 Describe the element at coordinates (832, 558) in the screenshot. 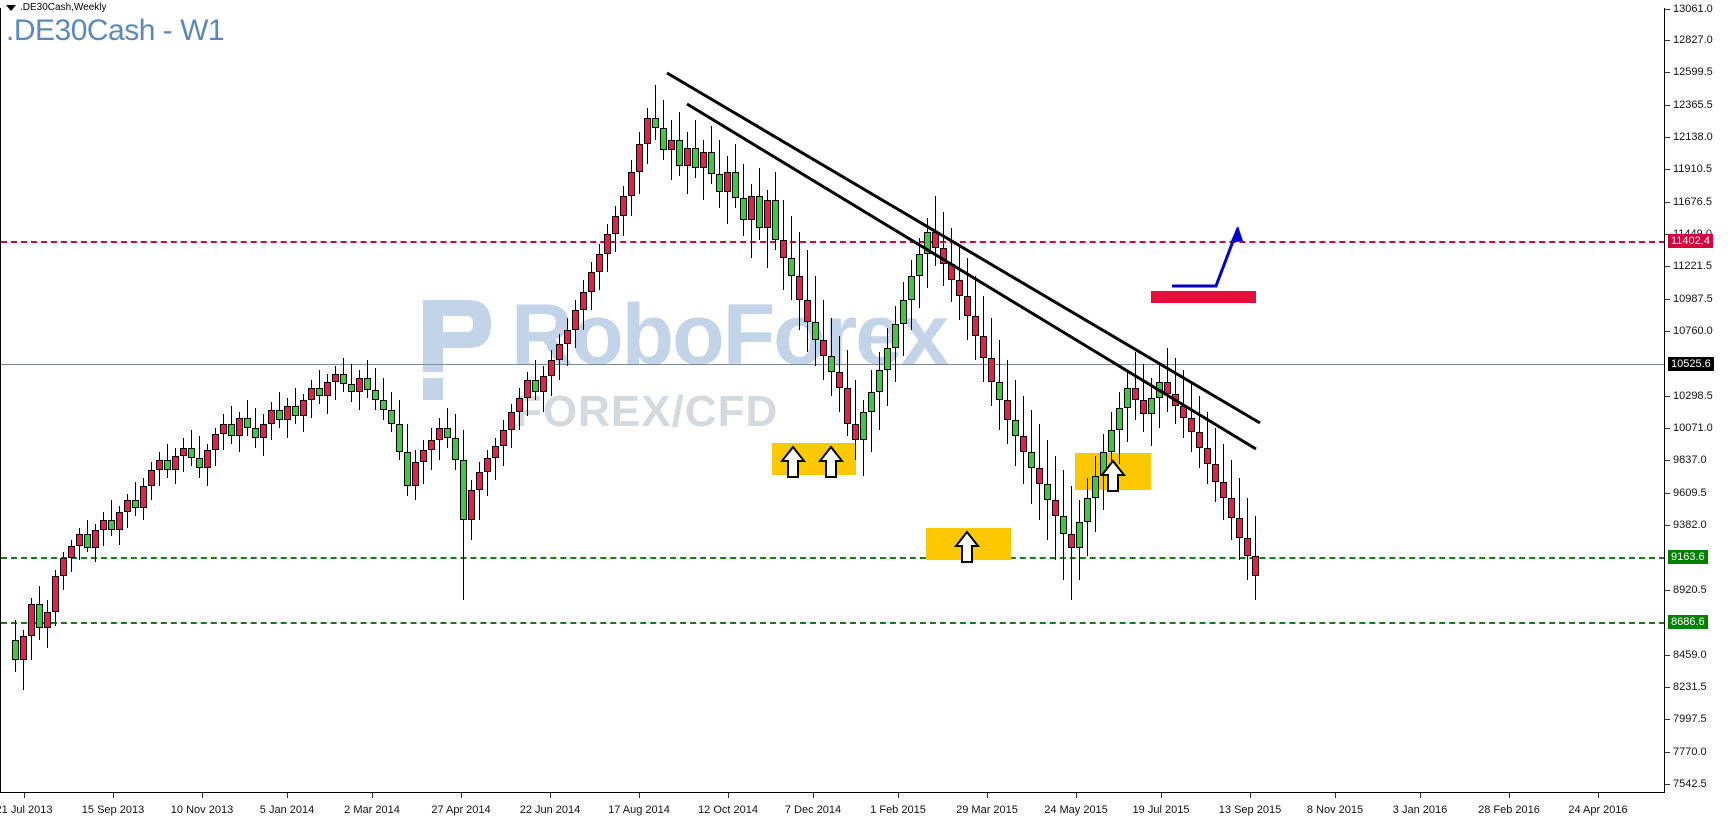

I see `price-level-9163.6` at that location.